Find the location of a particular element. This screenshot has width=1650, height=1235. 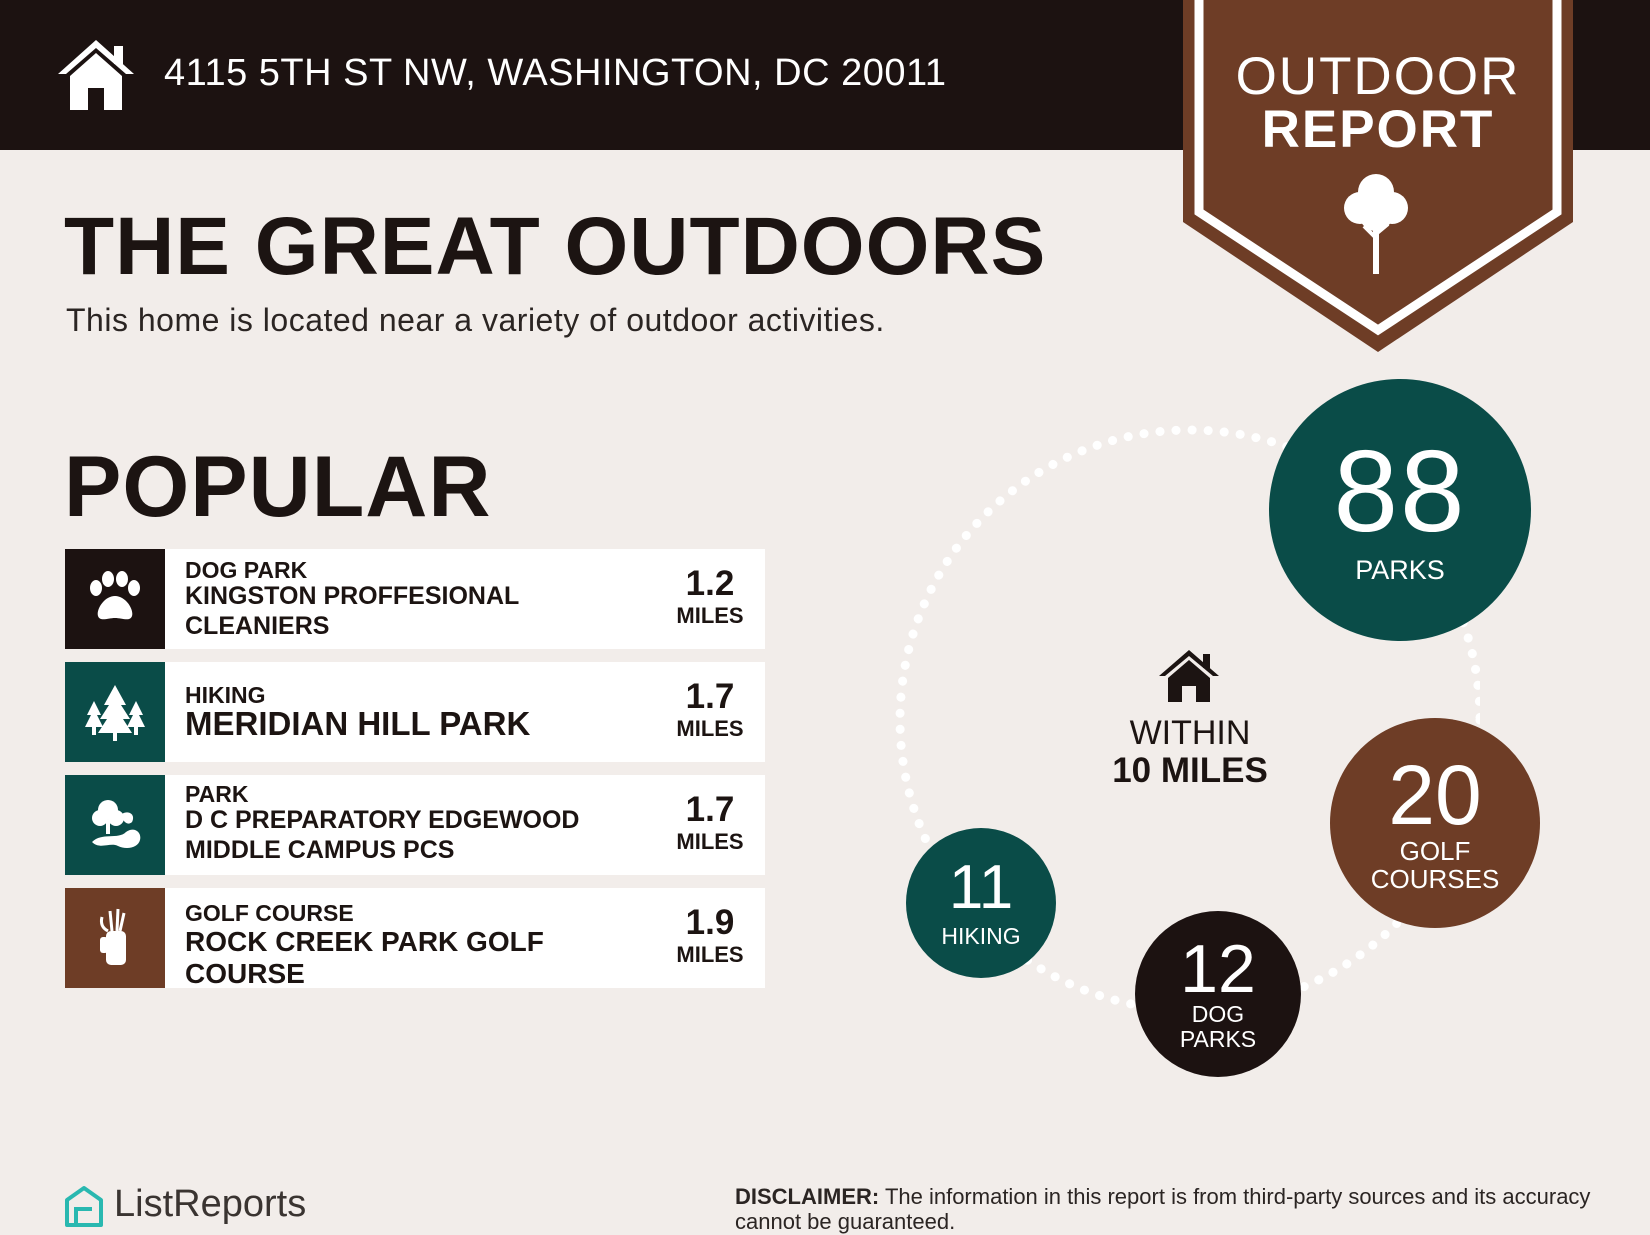

list-item: HIKING MERIDIAN HILL PARK 1.7 MILES is located at coordinates (415, 712).